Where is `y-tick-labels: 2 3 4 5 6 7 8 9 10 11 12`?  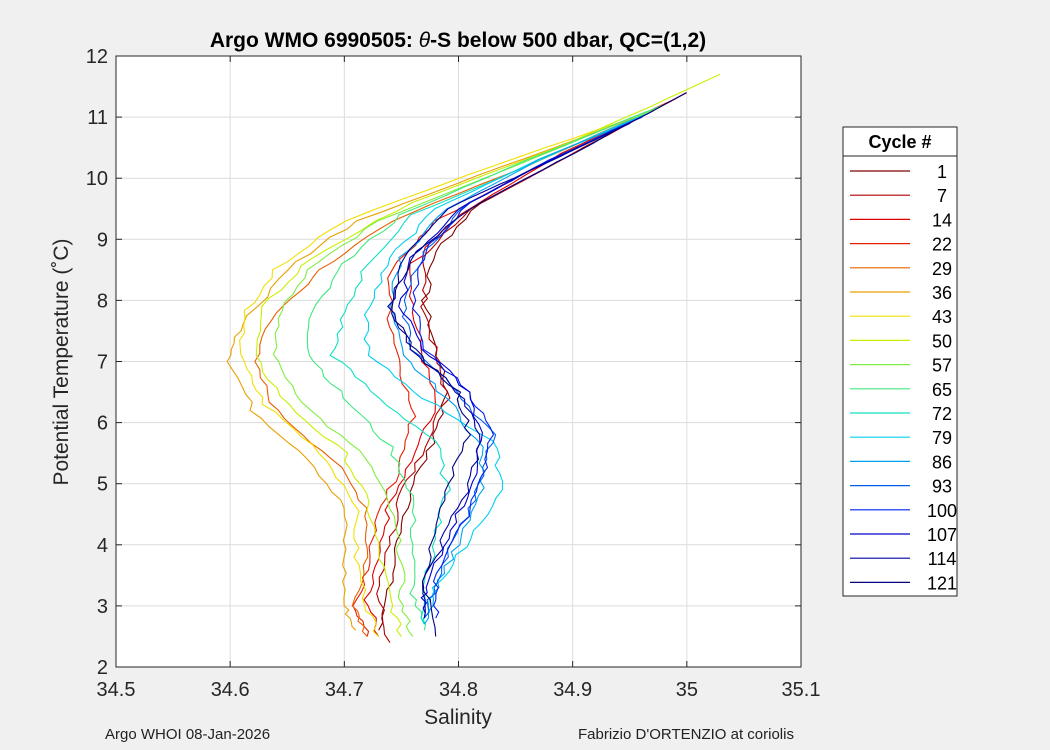 y-tick-labels: 2 3 4 5 6 7 8 9 10 11 12 is located at coordinates (97, 362).